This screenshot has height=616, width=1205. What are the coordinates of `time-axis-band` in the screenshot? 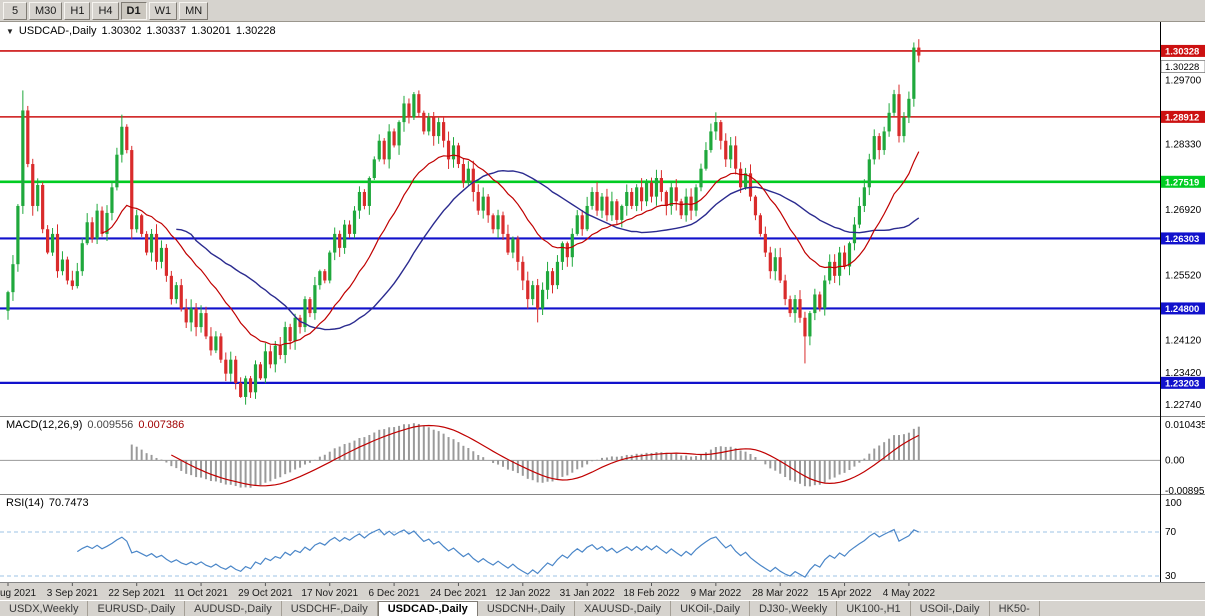 It's located at (602, 591).